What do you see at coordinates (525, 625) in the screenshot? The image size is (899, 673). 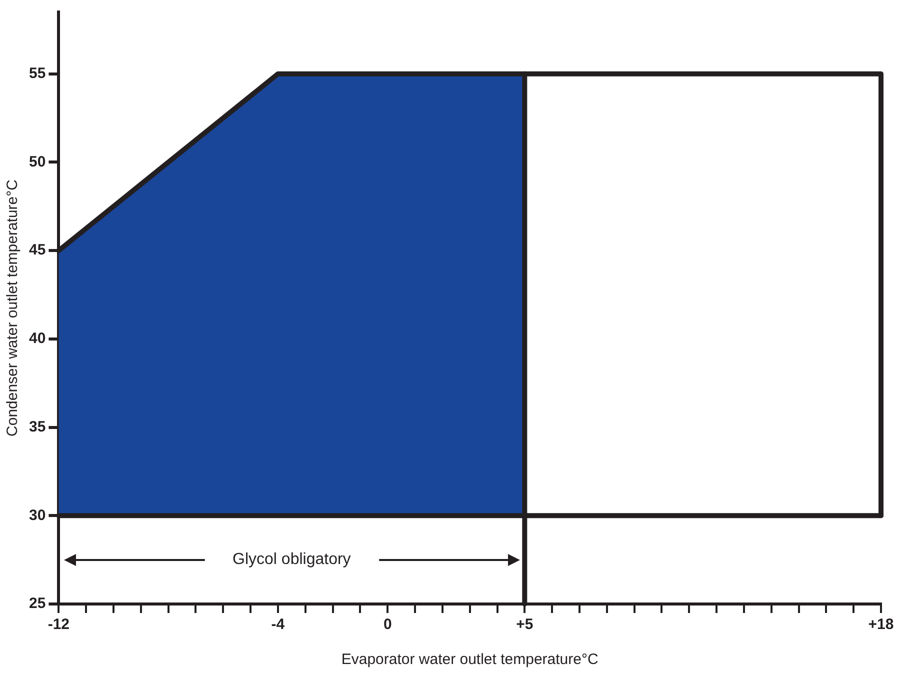 I see `x-tick-label: +5` at bounding box center [525, 625].